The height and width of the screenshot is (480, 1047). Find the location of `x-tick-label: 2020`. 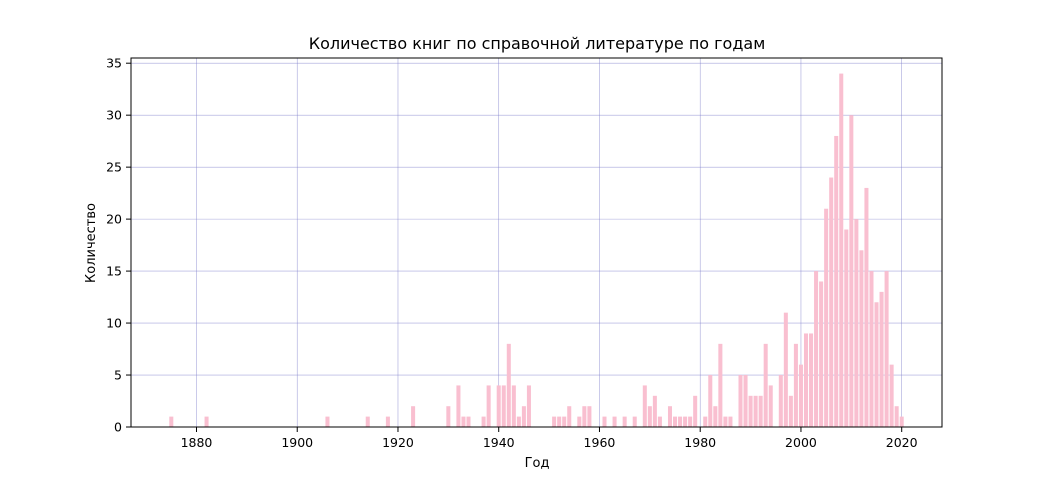

x-tick-label: 2020 is located at coordinates (902, 442).